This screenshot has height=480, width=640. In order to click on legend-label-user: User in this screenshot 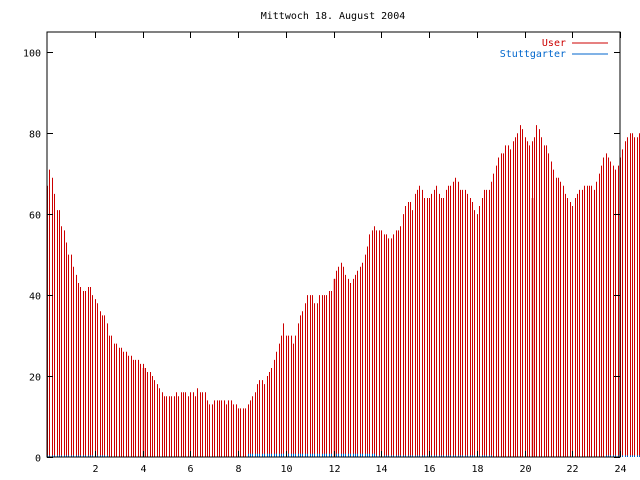, I will do `click(554, 43)`.